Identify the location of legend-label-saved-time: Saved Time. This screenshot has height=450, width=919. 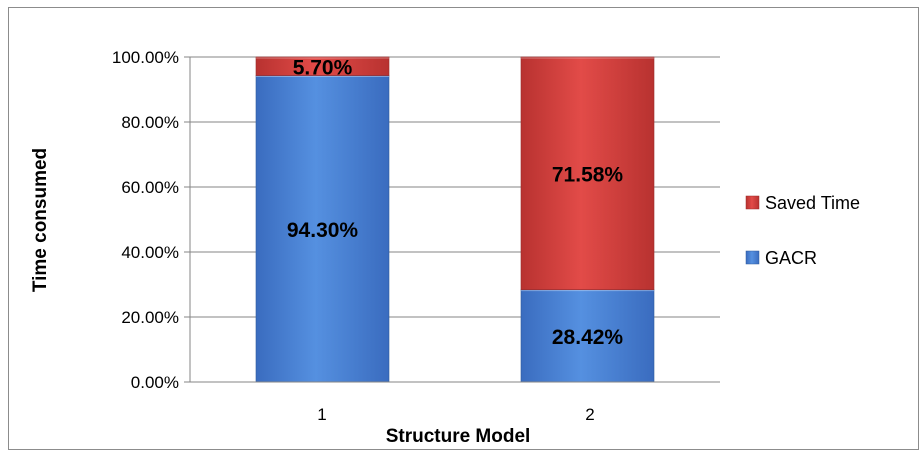
(812, 203).